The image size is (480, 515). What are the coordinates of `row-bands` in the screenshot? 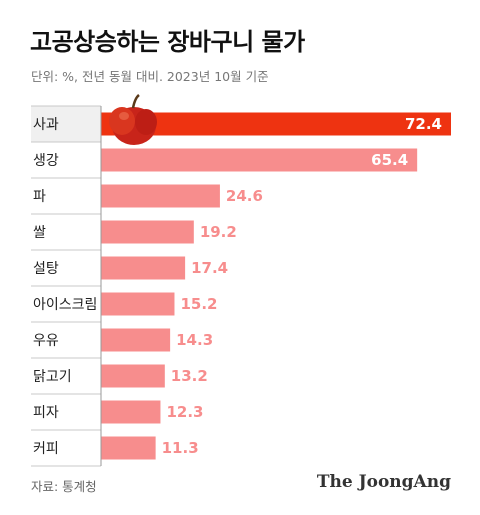 It's located at (66, 124).